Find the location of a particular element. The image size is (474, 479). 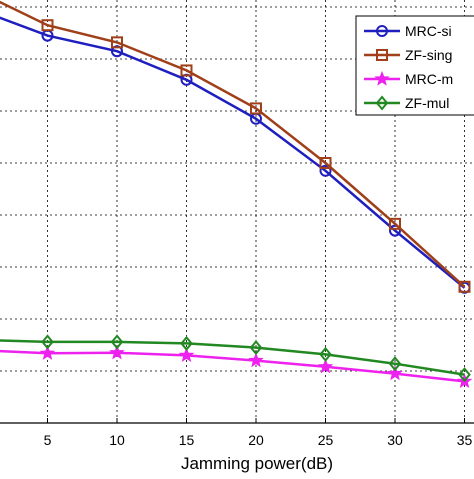

legend-label: ZF-sing is located at coordinates (428, 55).